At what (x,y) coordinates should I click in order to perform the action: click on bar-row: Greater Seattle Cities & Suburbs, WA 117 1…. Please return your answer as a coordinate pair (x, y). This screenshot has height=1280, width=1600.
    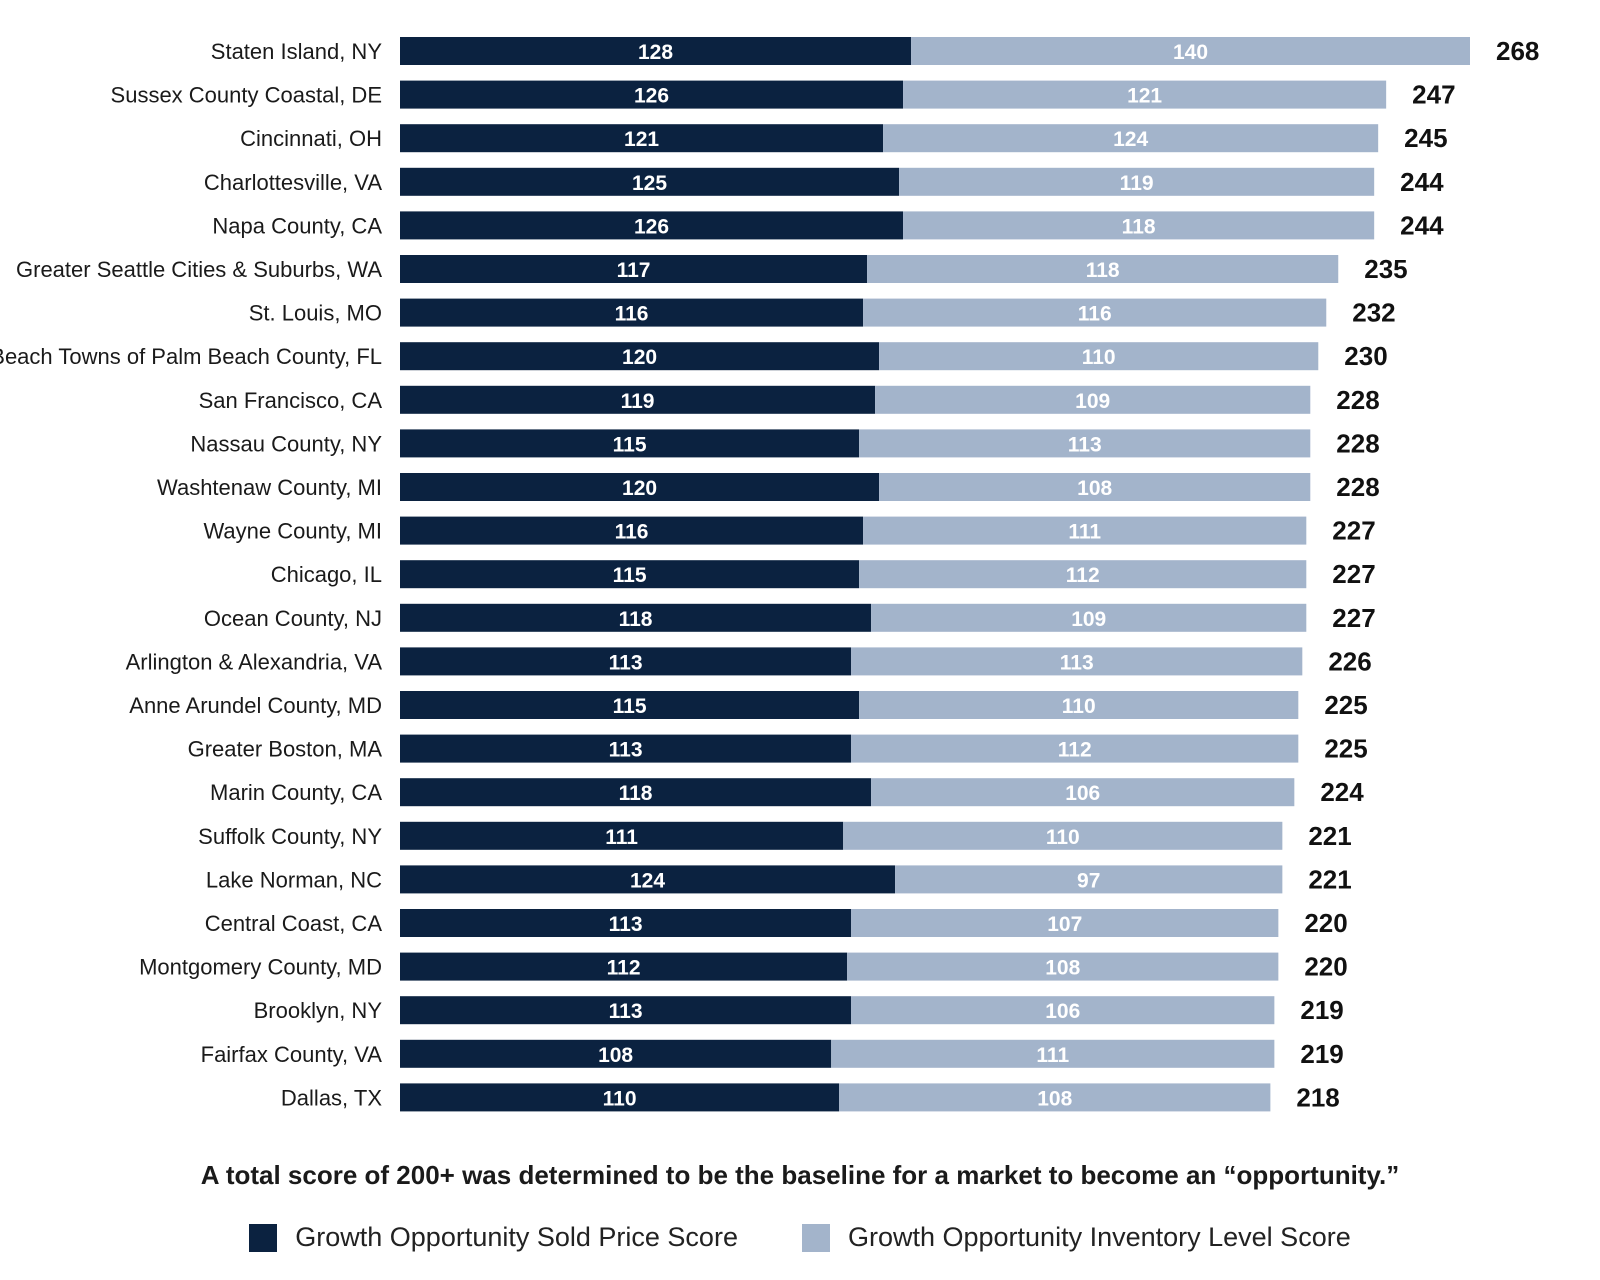
    Looking at the image, I should click on (712, 269).